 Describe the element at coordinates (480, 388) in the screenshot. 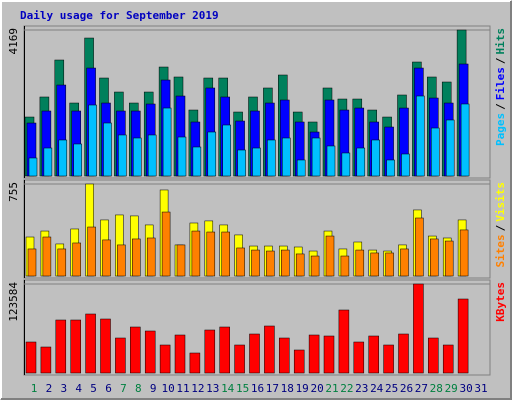

I see `x-tick-label: 31` at that location.